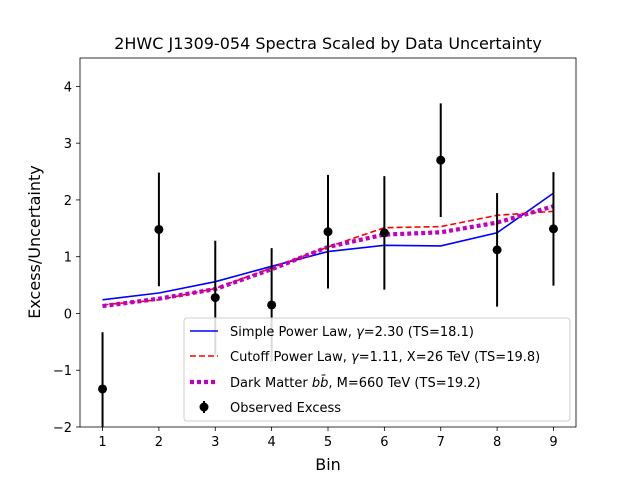 This screenshot has width=640, height=480. What do you see at coordinates (328, 442) in the screenshot?
I see `x-tick-label: 5` at bounding box center [328, 442].